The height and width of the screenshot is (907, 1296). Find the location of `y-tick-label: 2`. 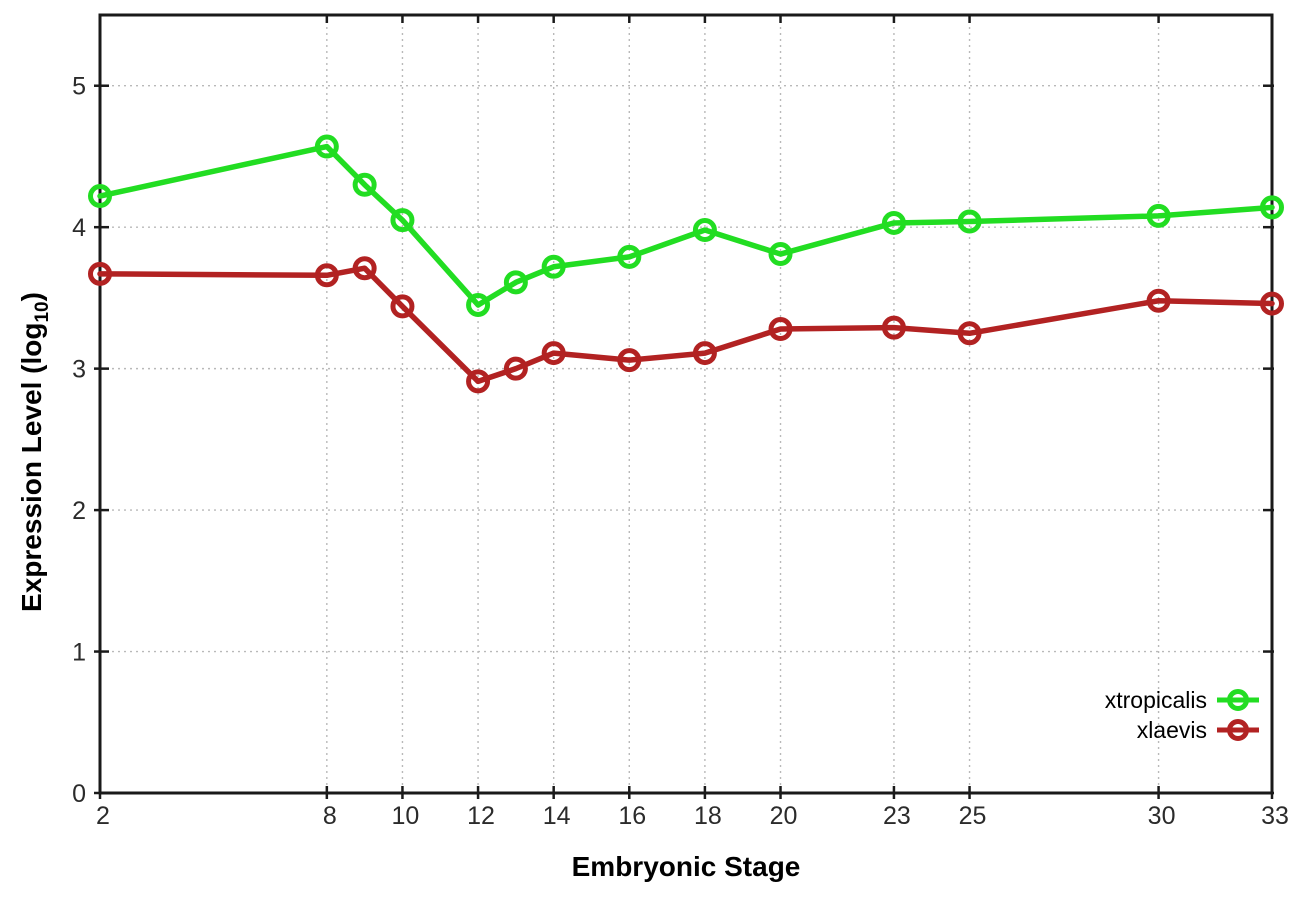

y-tick-label: 2 is located at coordinates (79, 511).